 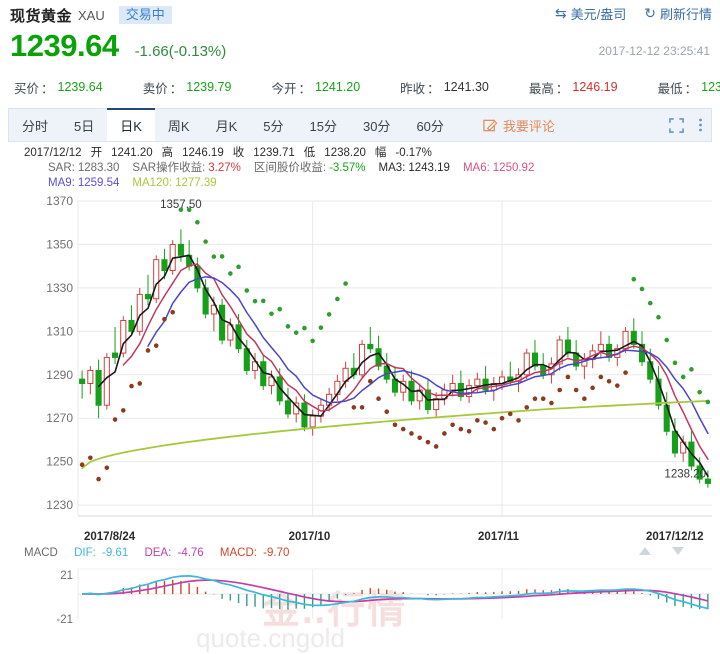 What do you see at coordinates (490, 125) in the screenshot?
I see `edit-icon` at bounding box center [490, 125].